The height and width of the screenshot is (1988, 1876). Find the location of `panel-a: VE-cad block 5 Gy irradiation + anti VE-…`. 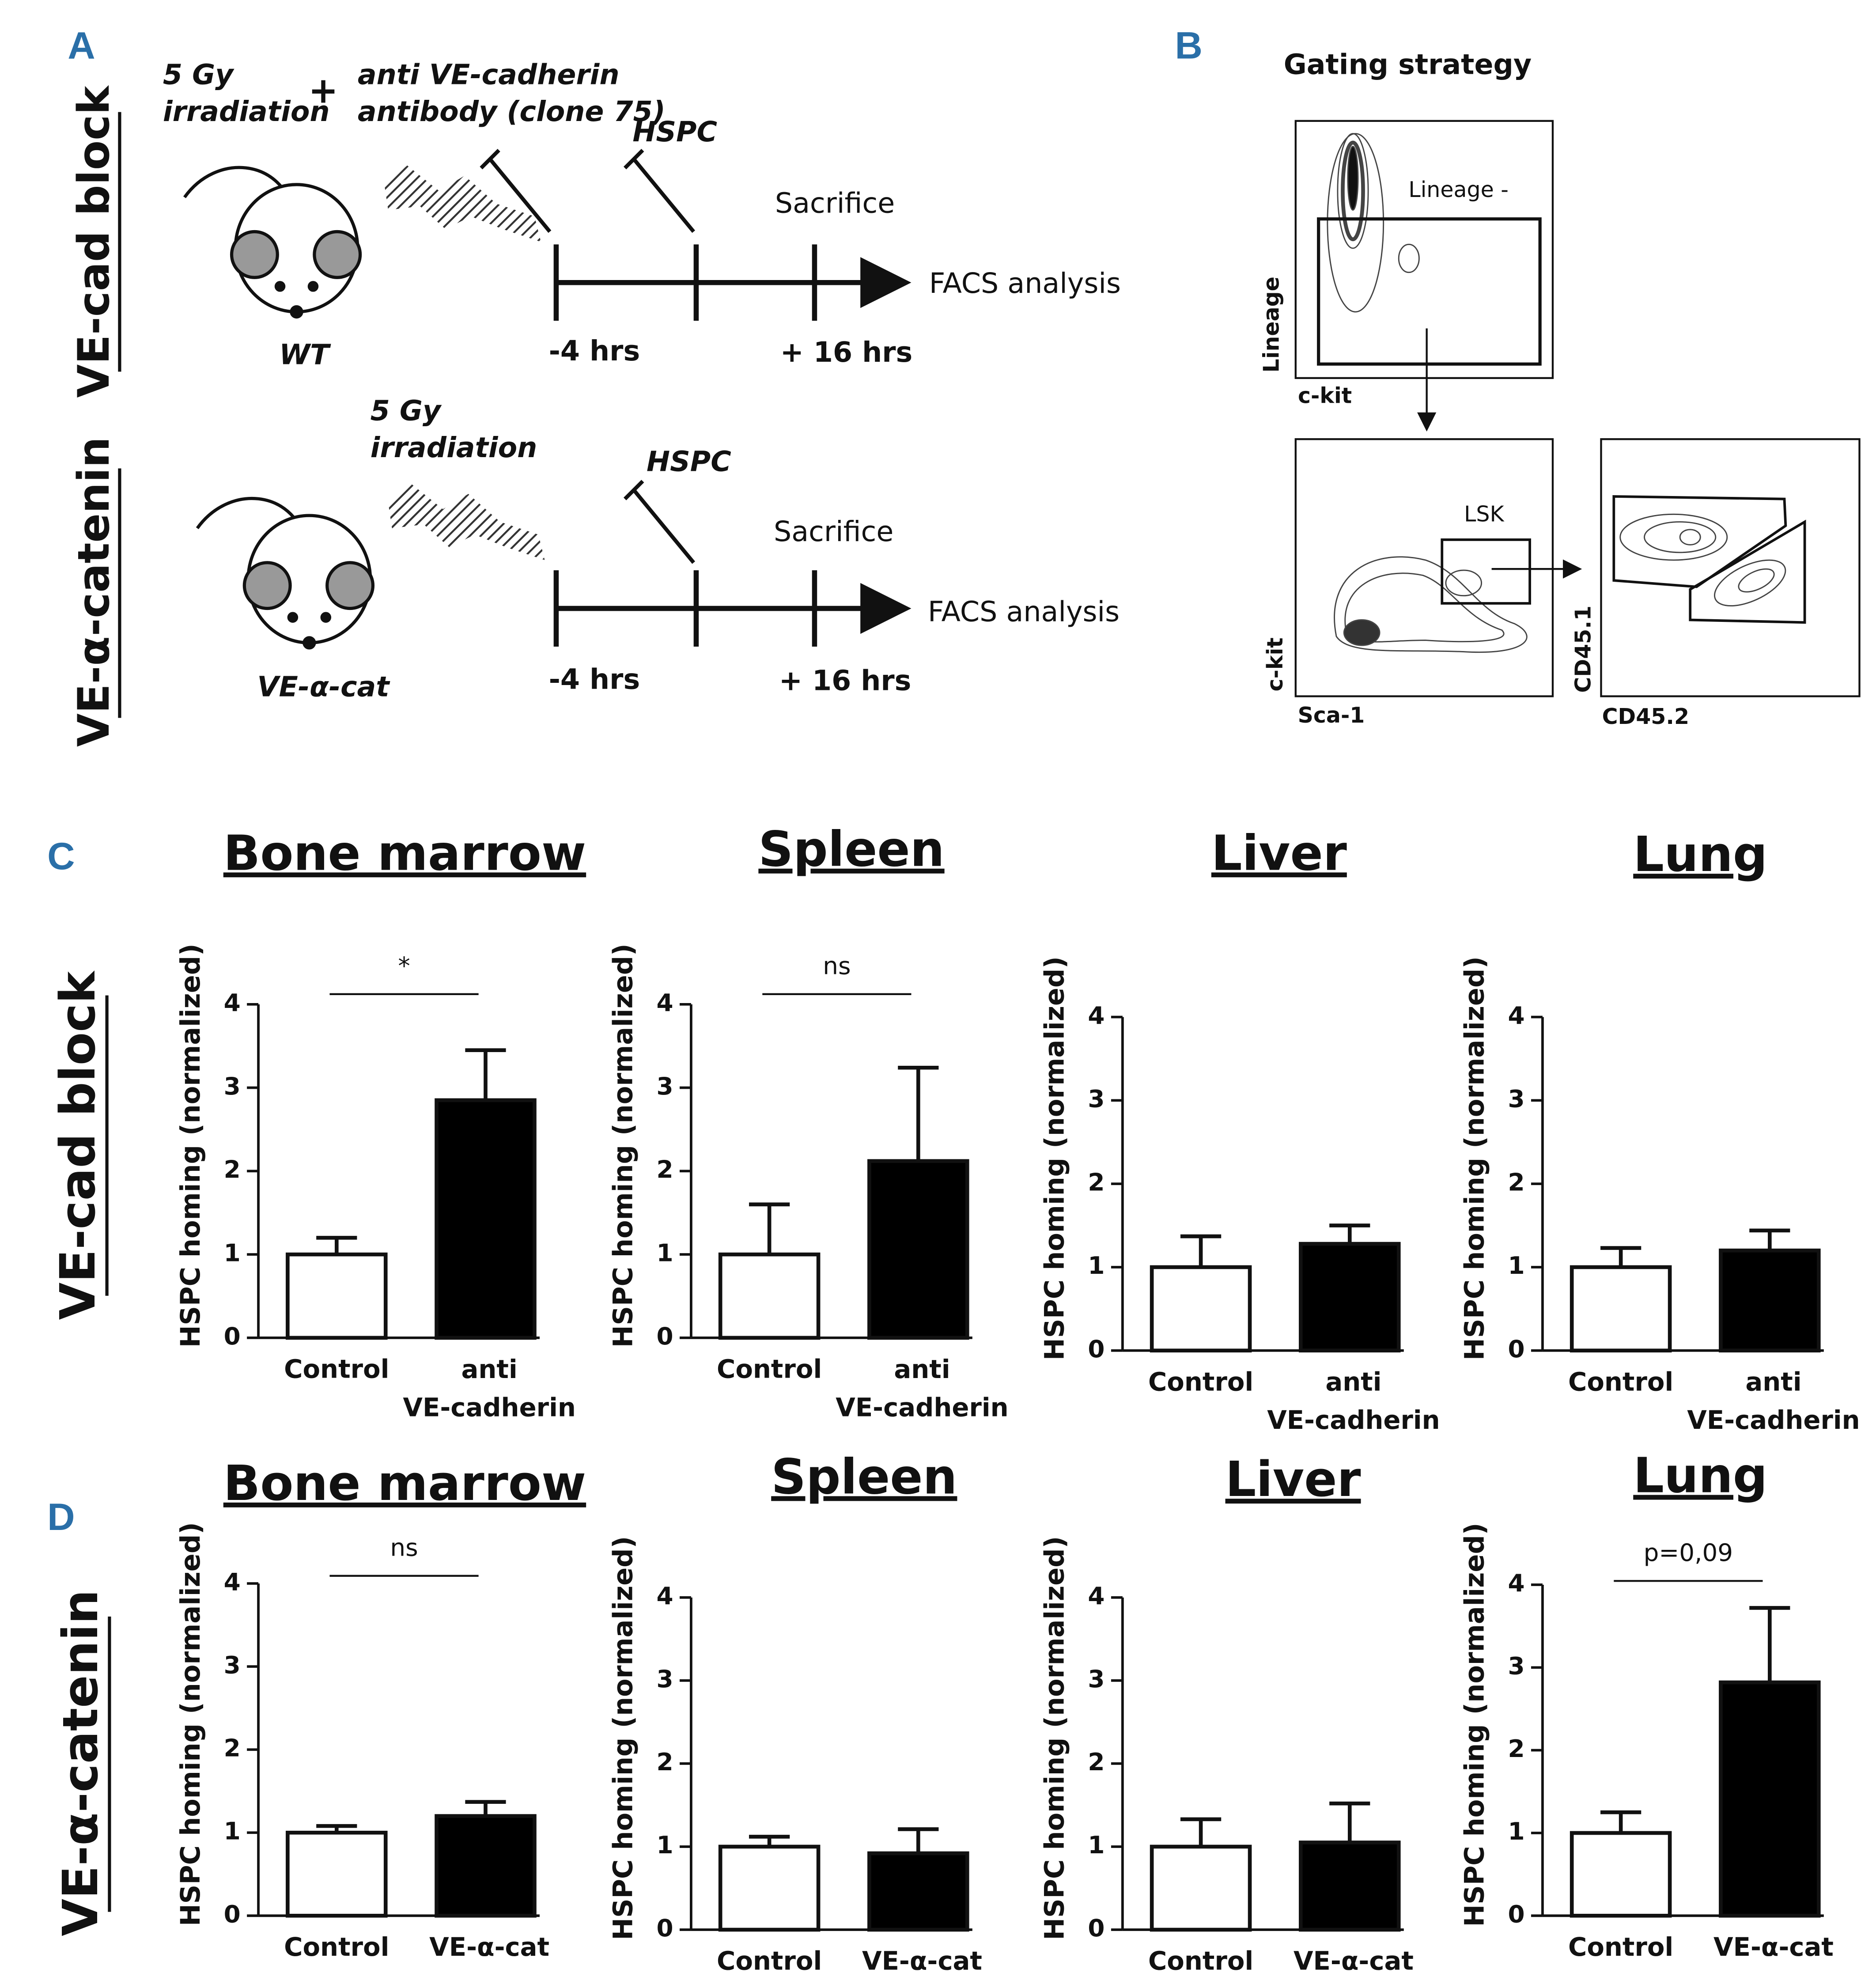

panel-a: VE-cad block 5 Gy irradiation + anti VE-… is located at coordinates (595, 228).